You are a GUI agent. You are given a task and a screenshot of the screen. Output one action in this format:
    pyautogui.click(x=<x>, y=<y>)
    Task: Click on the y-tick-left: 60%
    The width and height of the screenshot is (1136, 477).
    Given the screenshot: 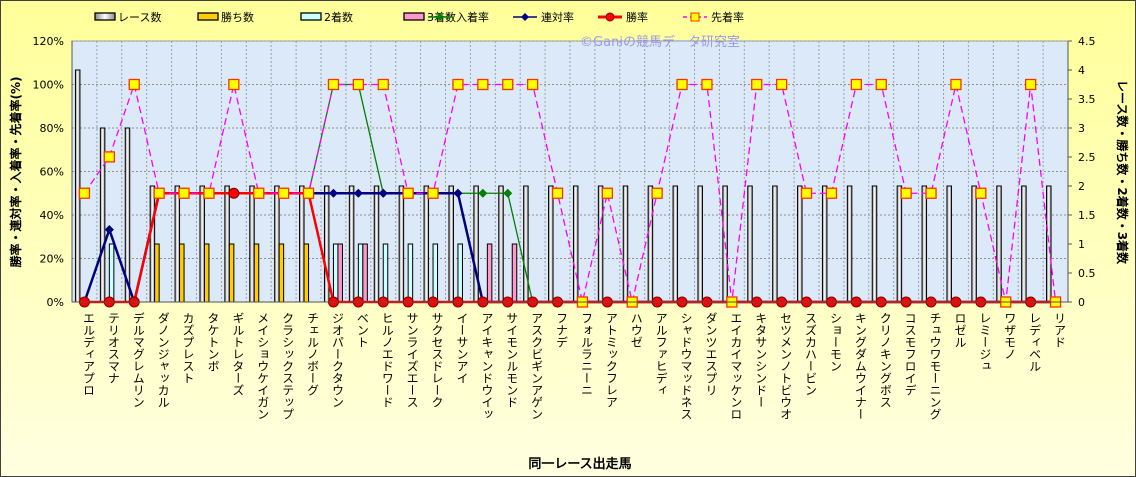 What is the action you would take?
    pyautogui.click(x=52, y=172)
    